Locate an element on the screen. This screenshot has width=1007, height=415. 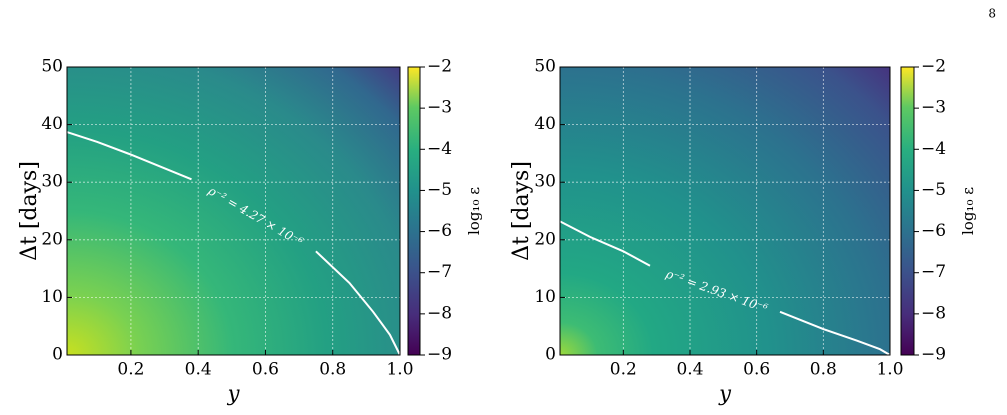
contour-line is located at coordinates (725, 288).